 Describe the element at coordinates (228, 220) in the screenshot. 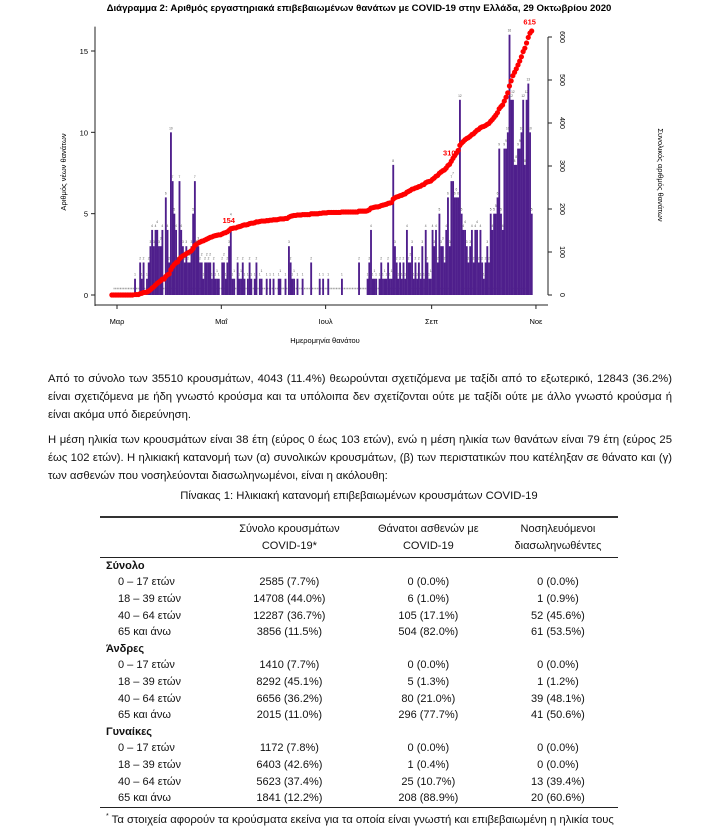

I see `cumulative-label: 154` at that location.